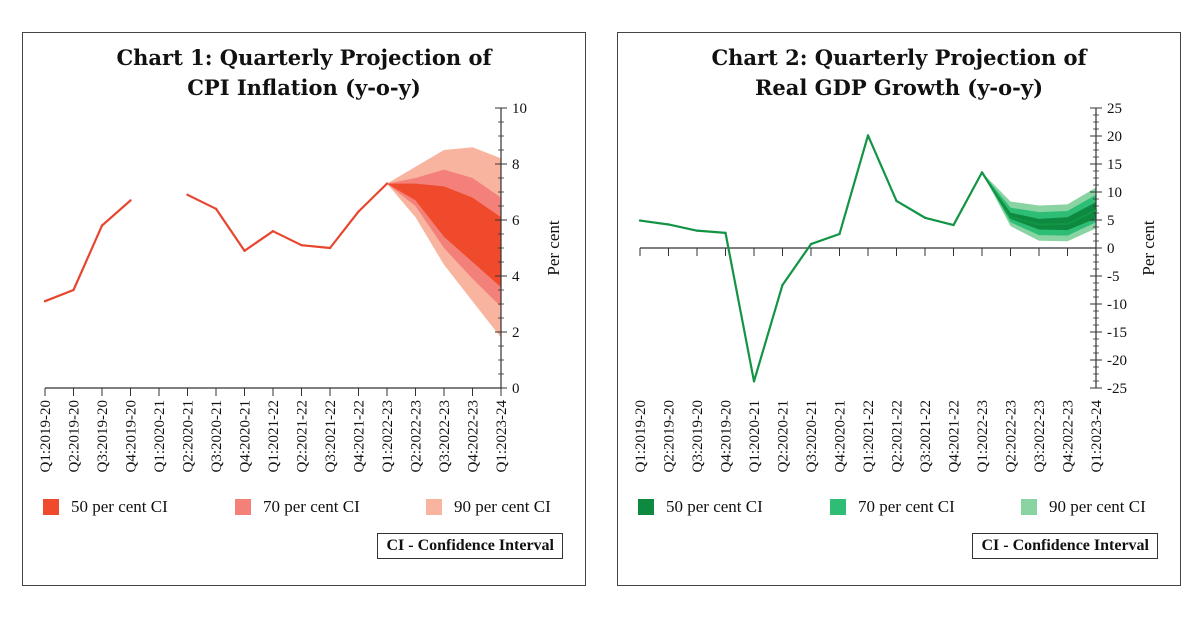 This screenshot has height=621, width=1200. What do you see at coordinates (1117, 361) in the screenshot?
I see `y-tick-label: -20` at bounding box center [1117, 361].